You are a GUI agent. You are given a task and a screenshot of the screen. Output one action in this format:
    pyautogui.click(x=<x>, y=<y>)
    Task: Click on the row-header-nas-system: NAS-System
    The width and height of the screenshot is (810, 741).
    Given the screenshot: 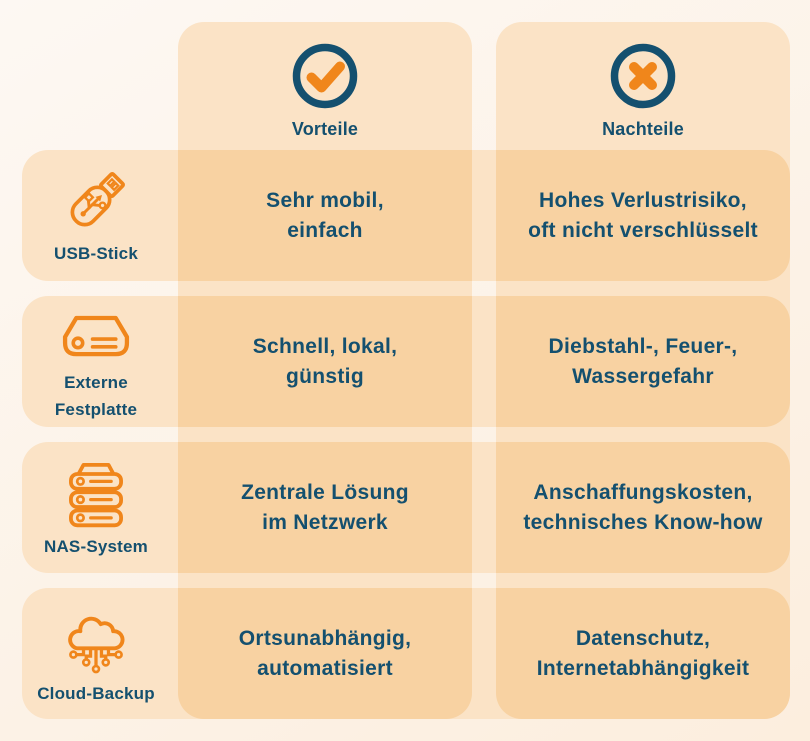 What is the action you would take?
    pyautogui.click(x=96, y=507)
    